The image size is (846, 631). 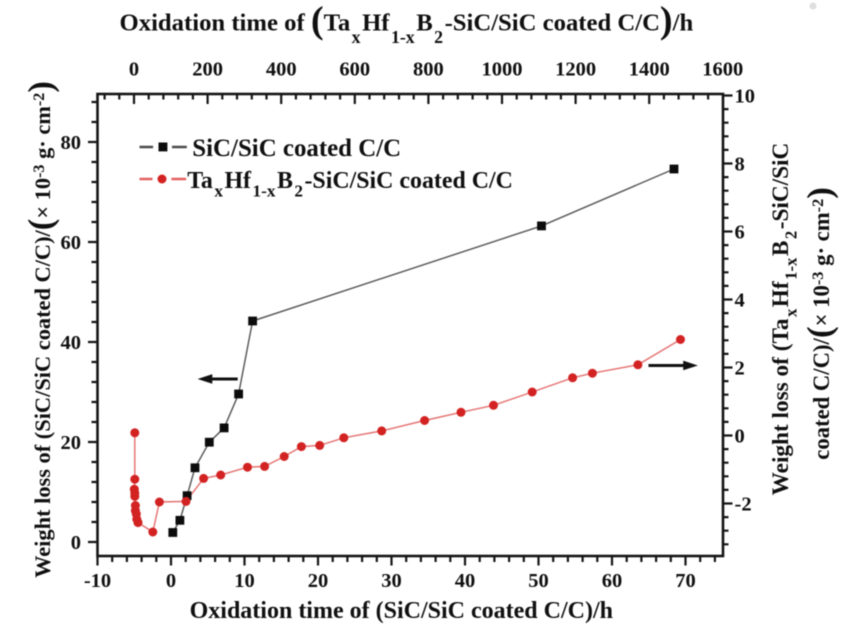 I want to click on svg-text:Oxidation time of (SiC/SiC coa: Oxidation time of (SiC/SiC coated C/C)/h, so click(x=401, y=611).